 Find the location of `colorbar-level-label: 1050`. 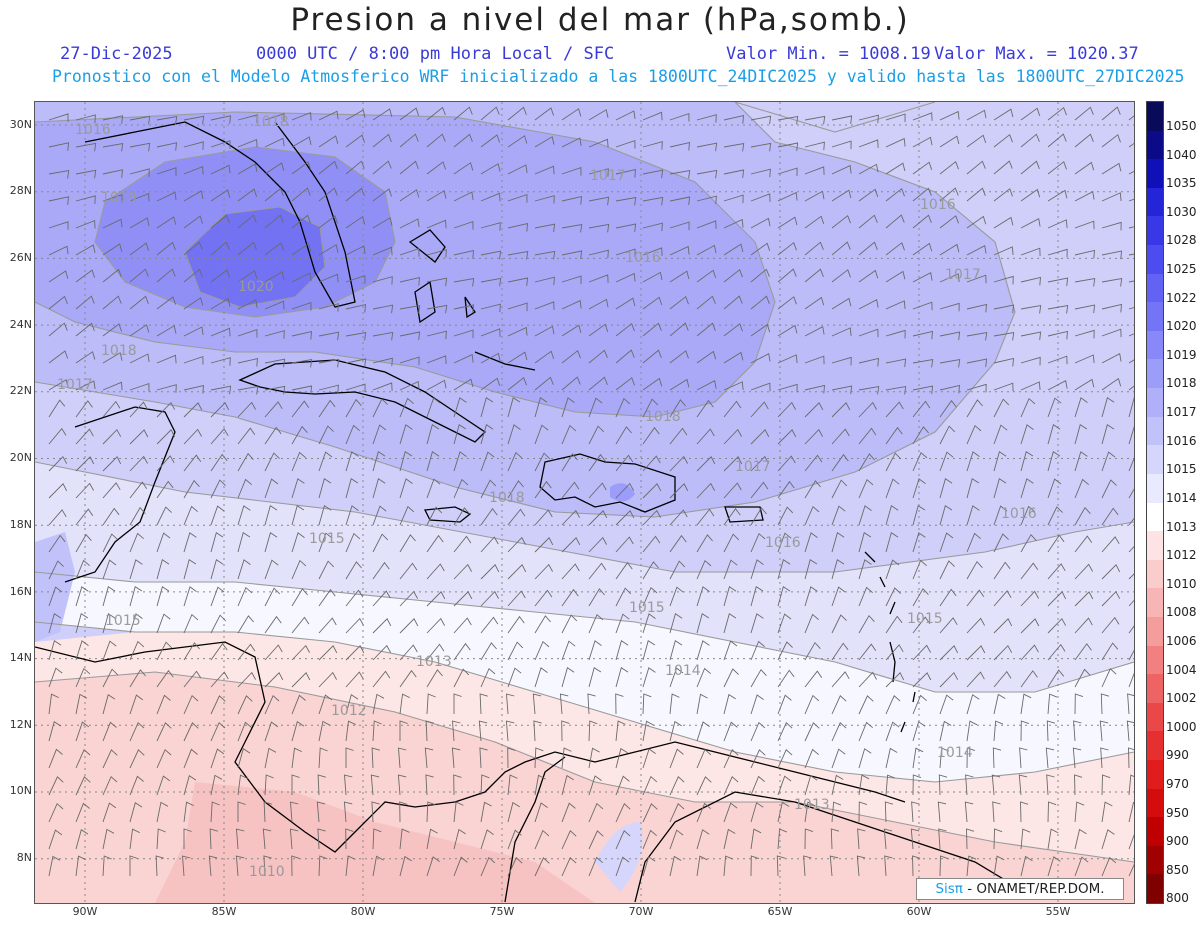

colorbar-level-label: 1050 is located at coordinates (1181, 126).